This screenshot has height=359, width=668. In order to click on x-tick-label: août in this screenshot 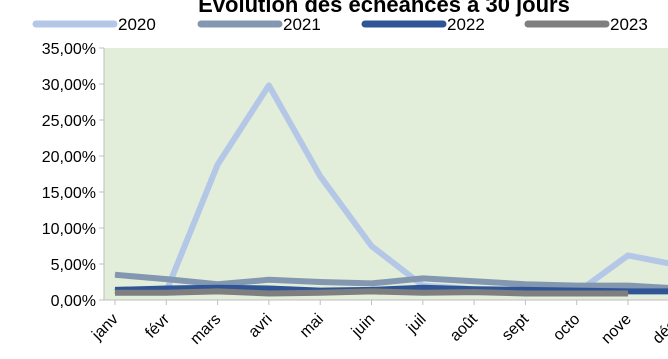, I will do `click(464, 327)`.